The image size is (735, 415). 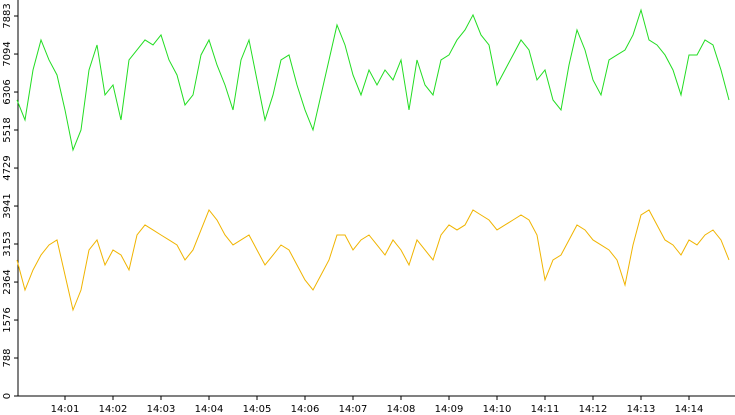 I want to click on y-tick-label: 2364, so click(x=7, y=281).